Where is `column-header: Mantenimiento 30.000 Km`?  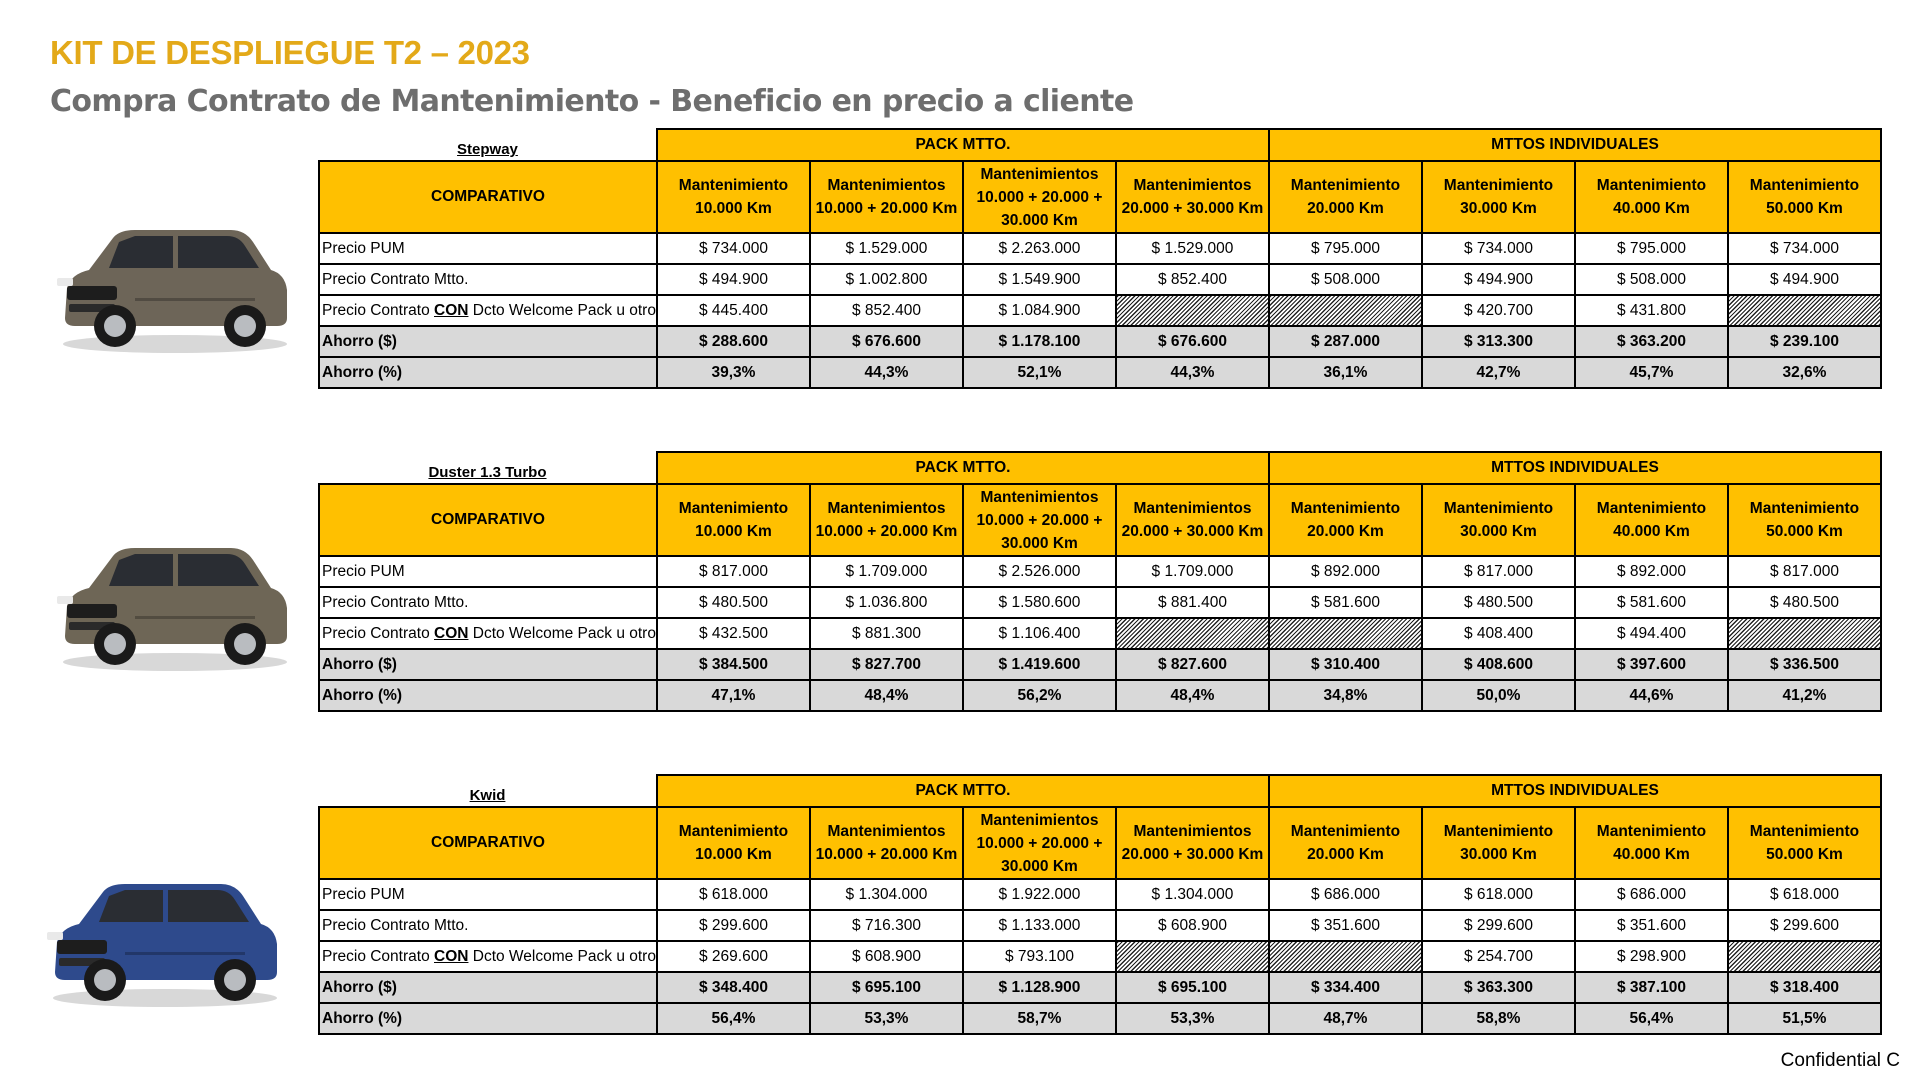 column-header: Mantenimiento 30.000 Km is located at coordinates (1498, 197).